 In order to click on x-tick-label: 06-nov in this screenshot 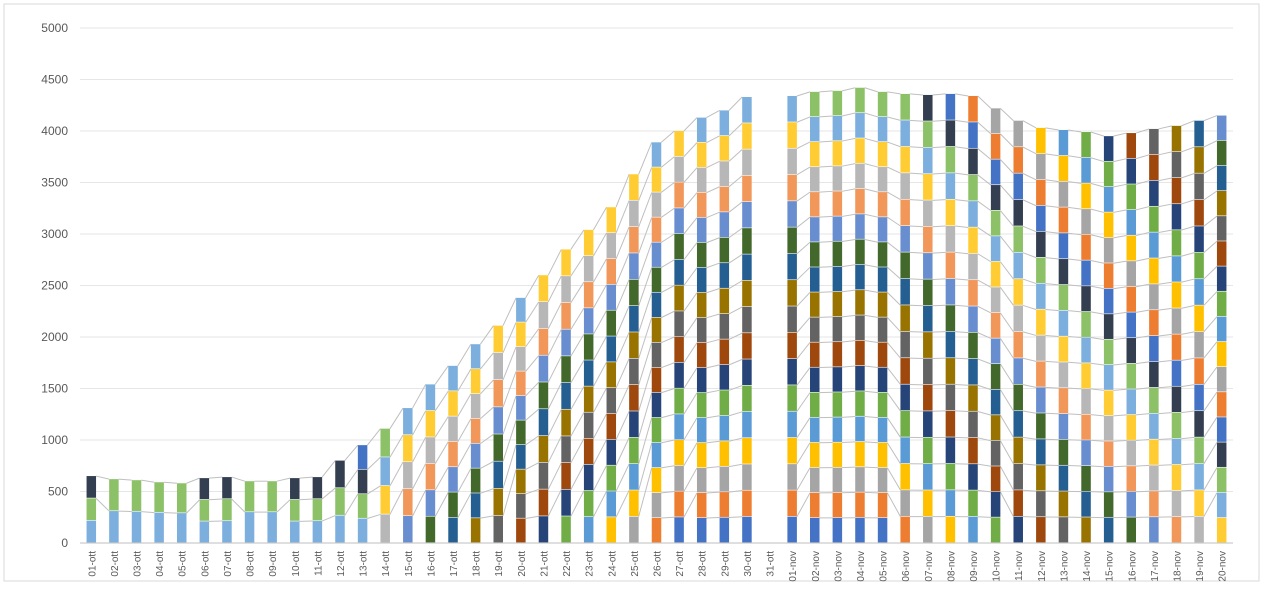, I will do `click(906, 566)`.